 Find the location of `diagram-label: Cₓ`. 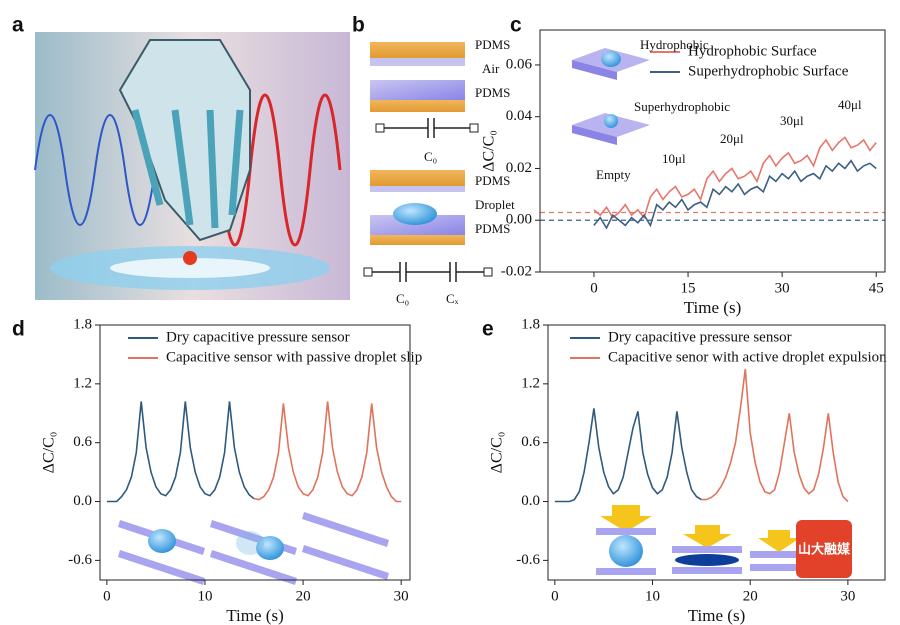

diagram-label: Cₓ is located at coordinates (452, 298).